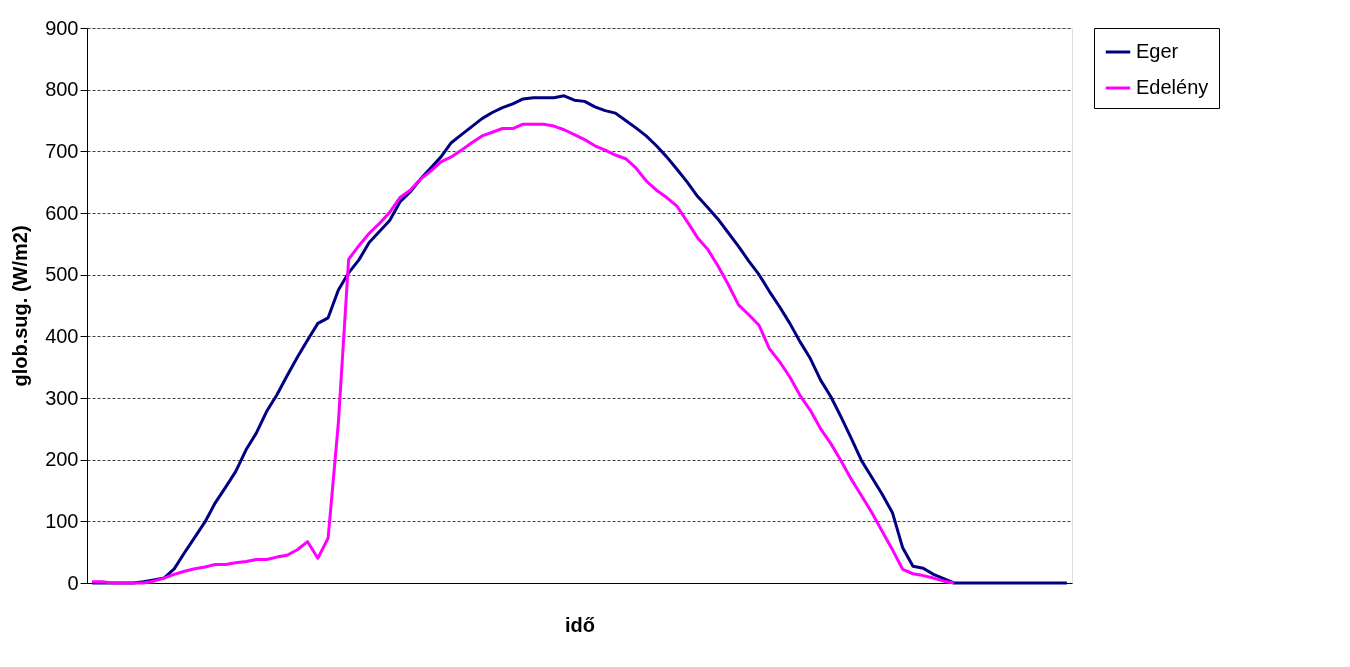 Image resolution: width=1350 pixels, height=667 pixels. I want to click on legend-label: Edelény, so click(1172, 87).